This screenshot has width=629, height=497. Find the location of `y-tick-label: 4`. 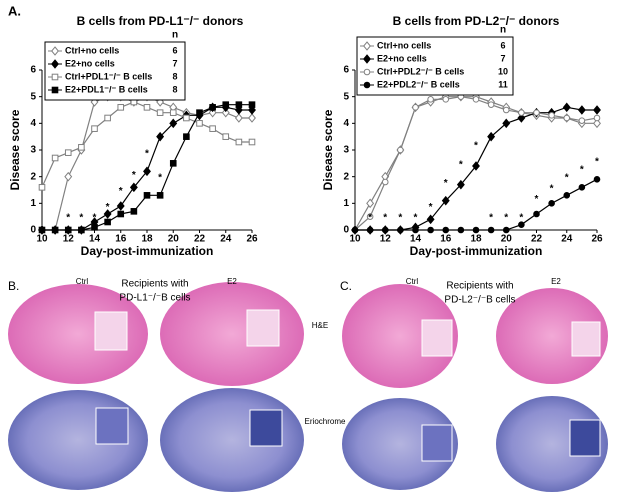

y-tick-label: 4 is located at coordinates (33, 123).